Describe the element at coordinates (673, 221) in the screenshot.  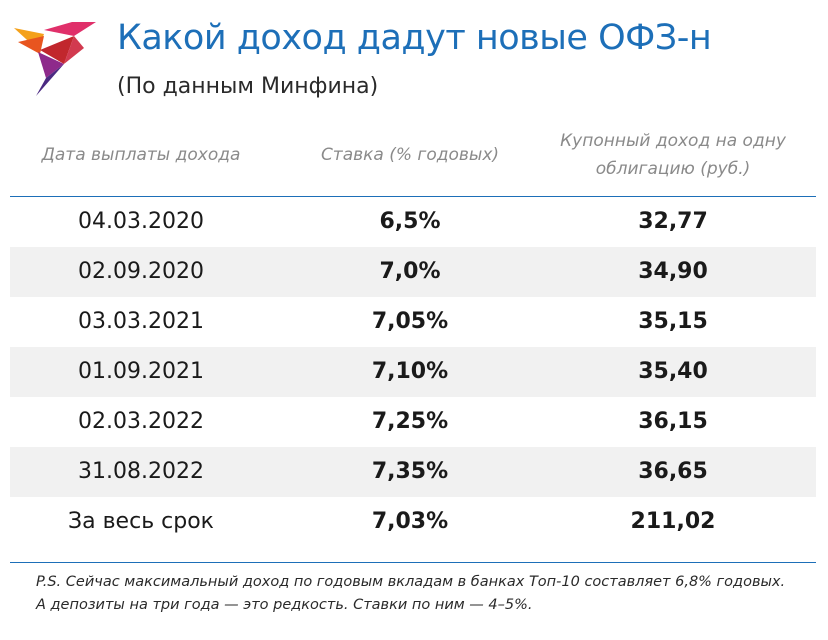
I see `cell-coupon: 32,77` at that location.